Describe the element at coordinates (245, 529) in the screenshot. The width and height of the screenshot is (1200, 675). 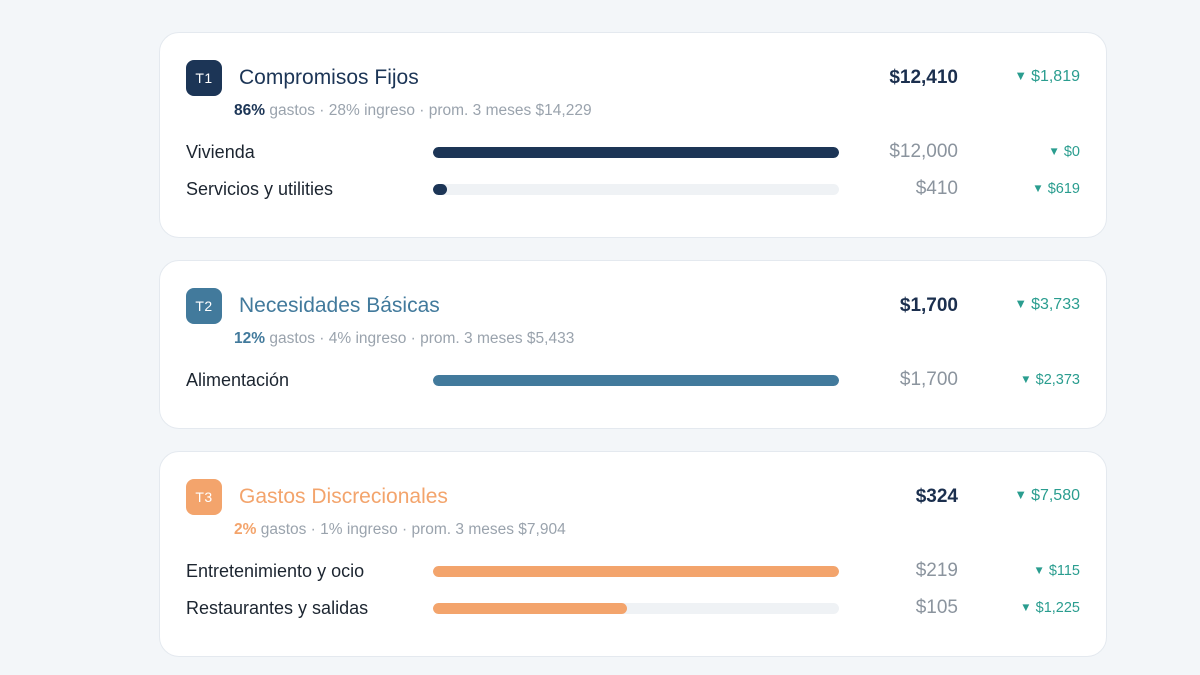
I see `tier-percent: 2%` at that location.